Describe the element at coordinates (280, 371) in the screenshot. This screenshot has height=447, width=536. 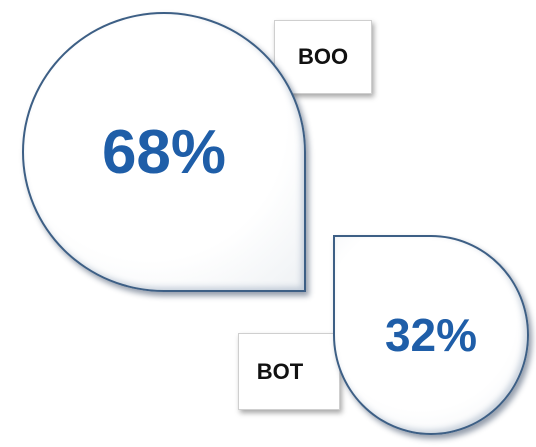
I see `label: BOT` at that location.